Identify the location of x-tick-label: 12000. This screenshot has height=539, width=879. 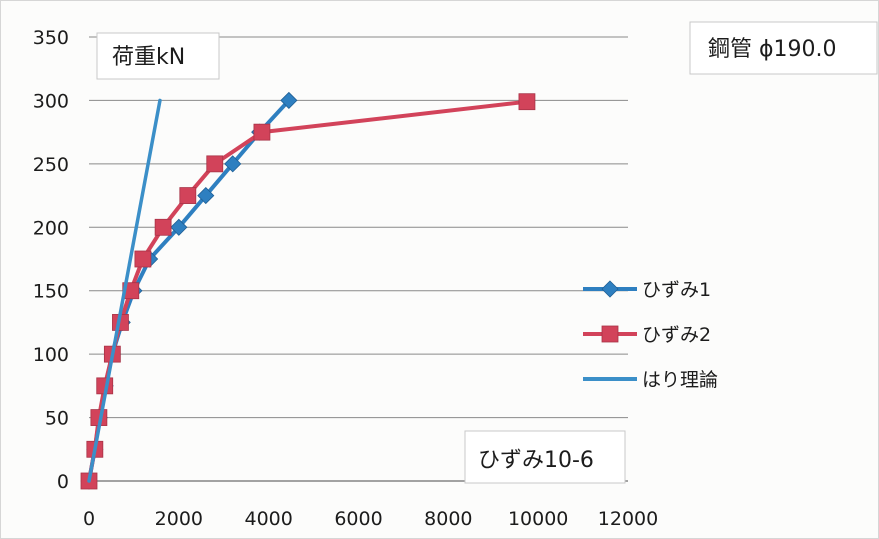
(628, 519).